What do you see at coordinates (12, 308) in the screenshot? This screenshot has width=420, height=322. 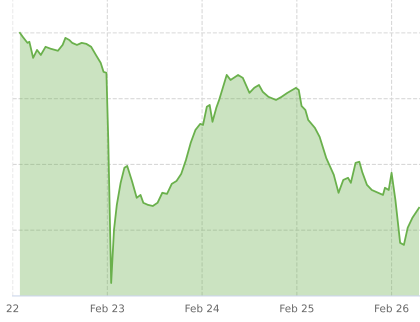 I see `x-tick-label: 22` at bounding box center [12, 308].